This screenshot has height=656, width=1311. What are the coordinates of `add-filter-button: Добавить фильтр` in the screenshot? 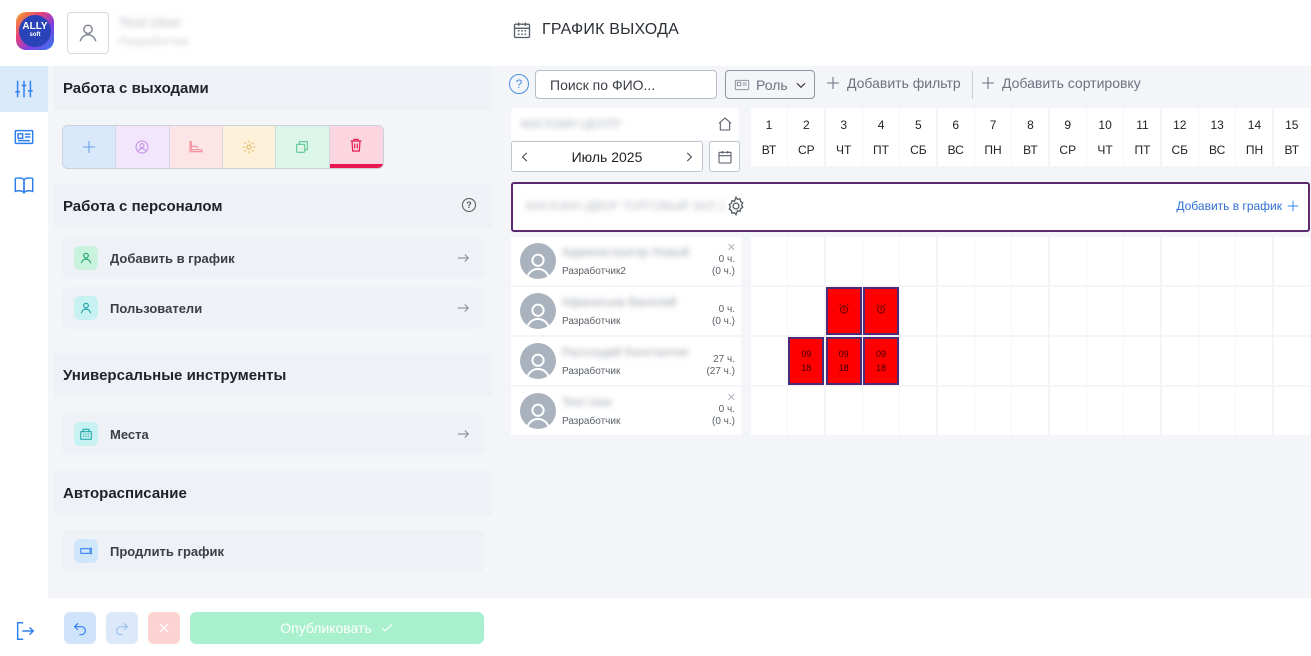 It's located at (893, 83).